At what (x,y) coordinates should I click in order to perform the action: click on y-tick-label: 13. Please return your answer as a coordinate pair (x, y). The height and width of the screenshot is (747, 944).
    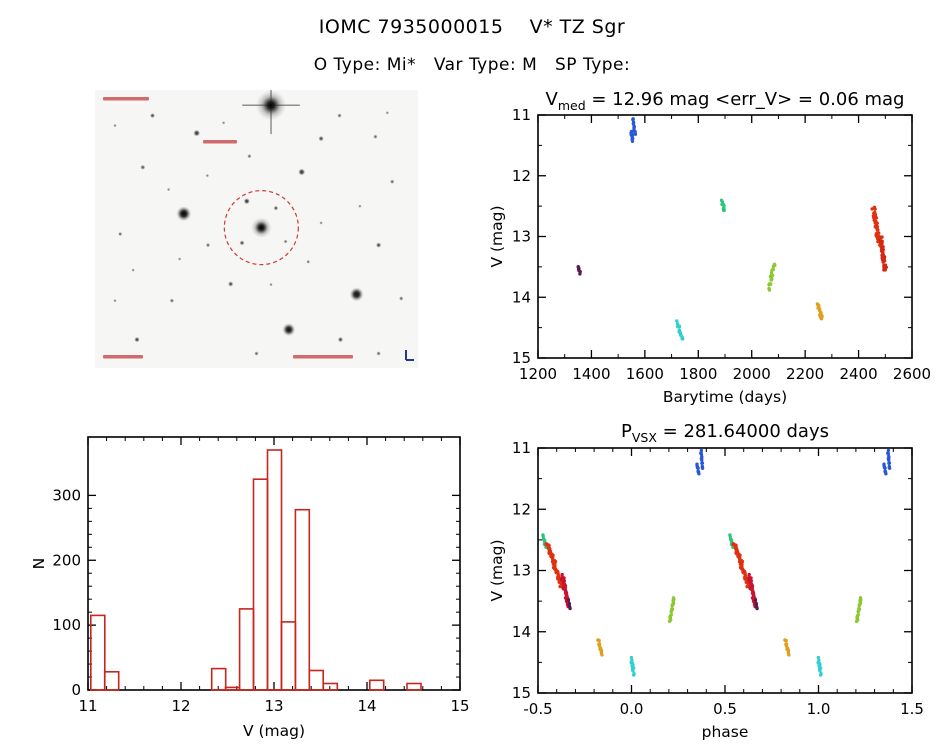
    Looking at the image, I should click on (521, 237).